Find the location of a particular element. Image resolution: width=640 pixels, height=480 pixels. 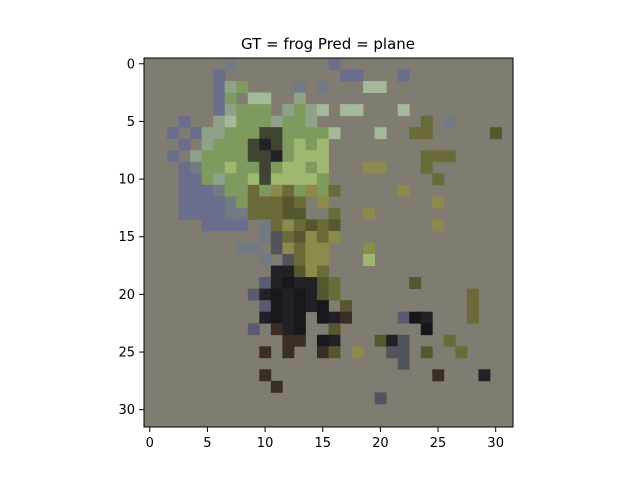

x-tick-label: 30 is located at coordinates (495, 443).